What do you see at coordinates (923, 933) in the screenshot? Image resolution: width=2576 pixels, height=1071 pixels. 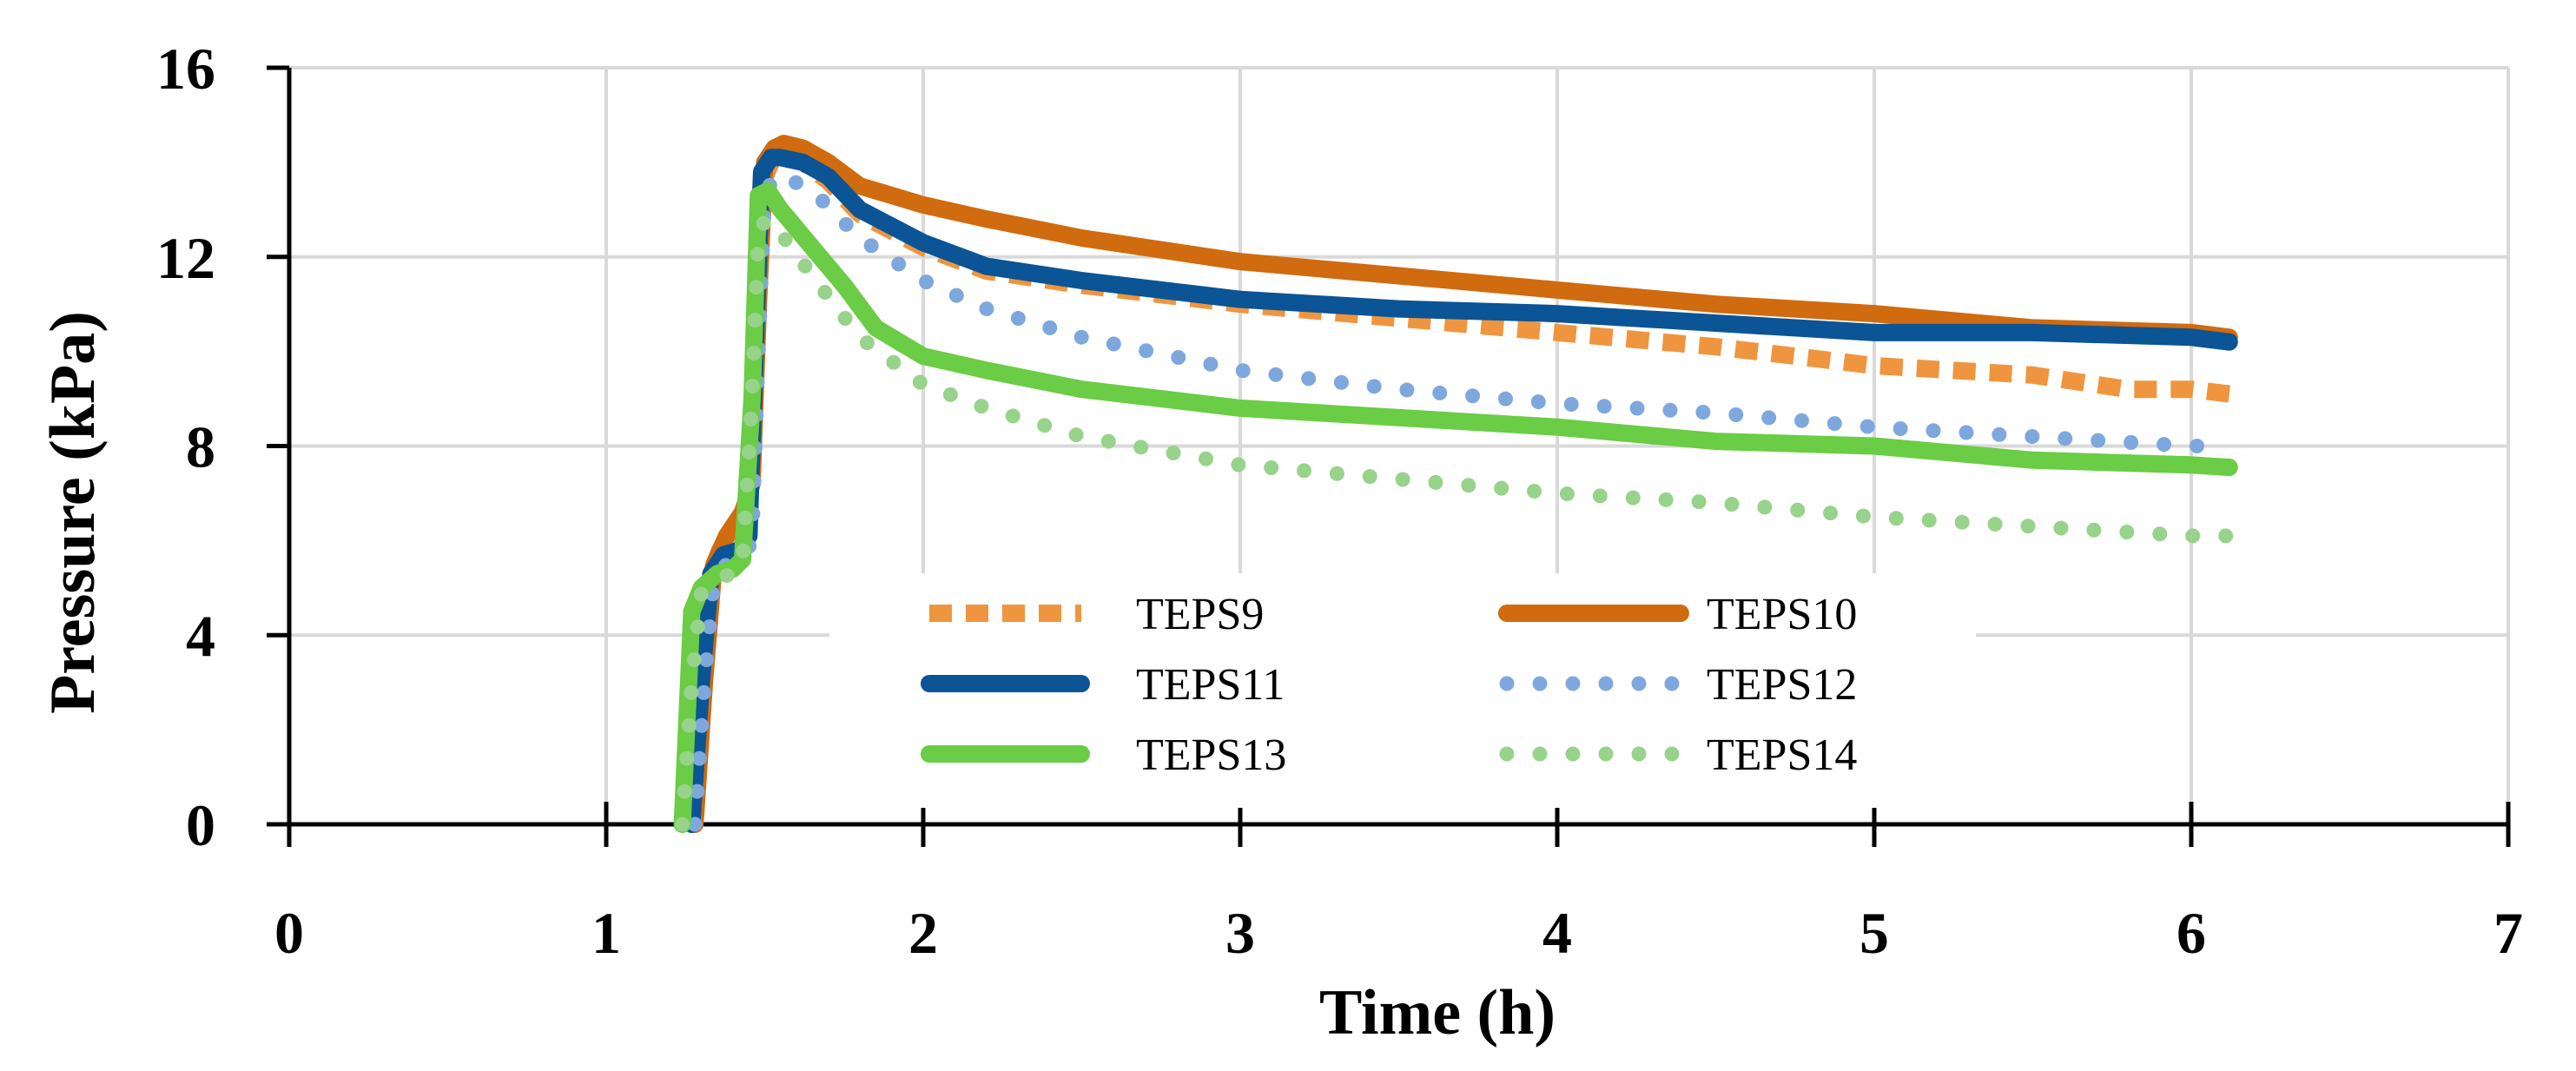 I see `x-tick-label-2: 2` at bounding box center [923, 933].